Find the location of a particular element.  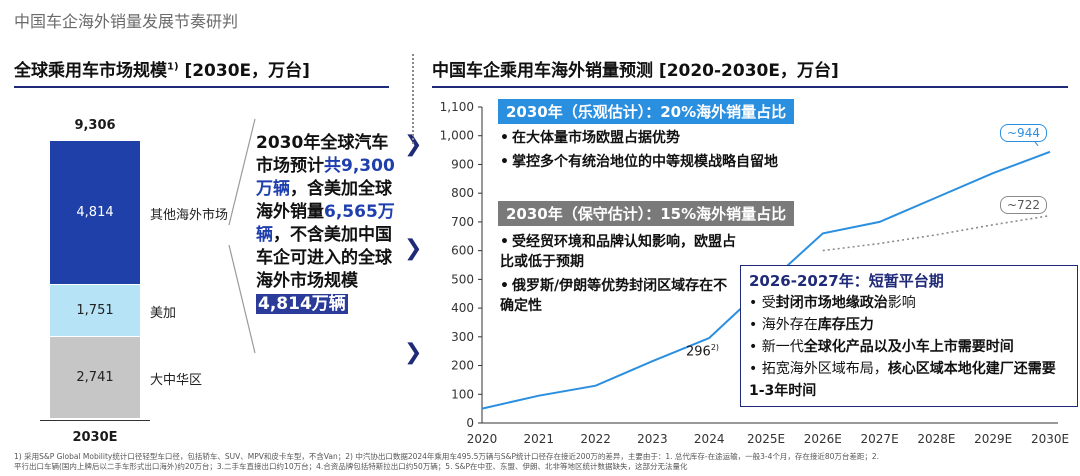

optimistic-bullet: • 在大体量市场欧盟占据优势 is located at coordinates (590, 138).